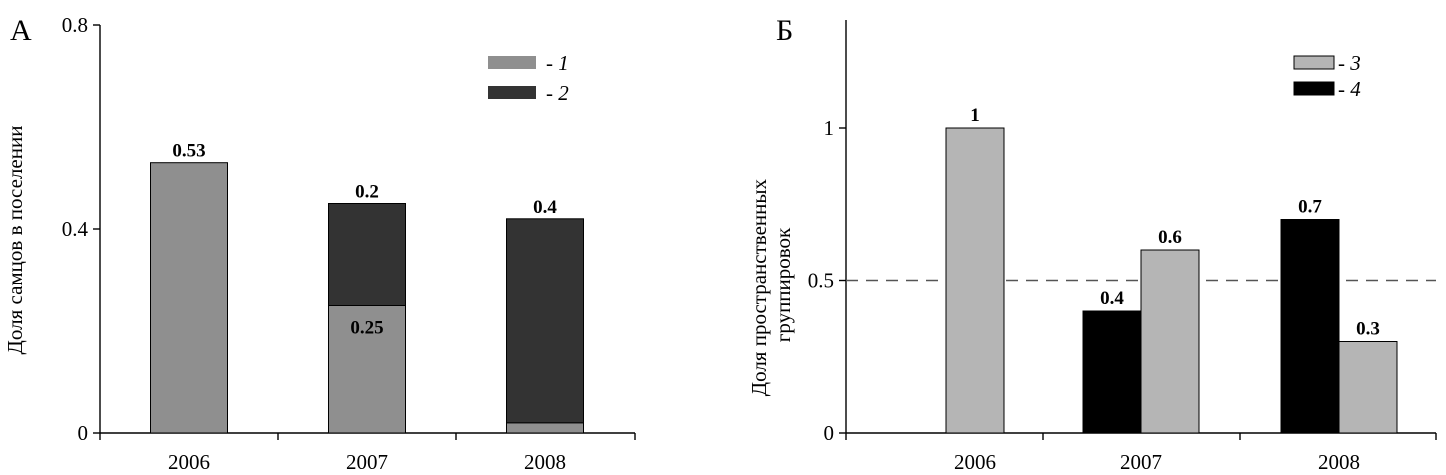  What do you see at coordinates (189, 462) in the screenshot?
I see `panel-a-x-tick-label: 2006` at bounding box center [189, 462].